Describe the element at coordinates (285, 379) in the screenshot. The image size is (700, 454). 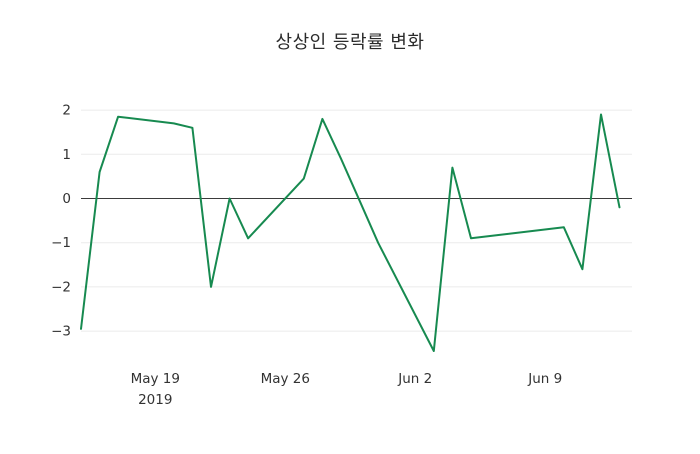
I see `x-axis-tick-label: May 26` at that location.